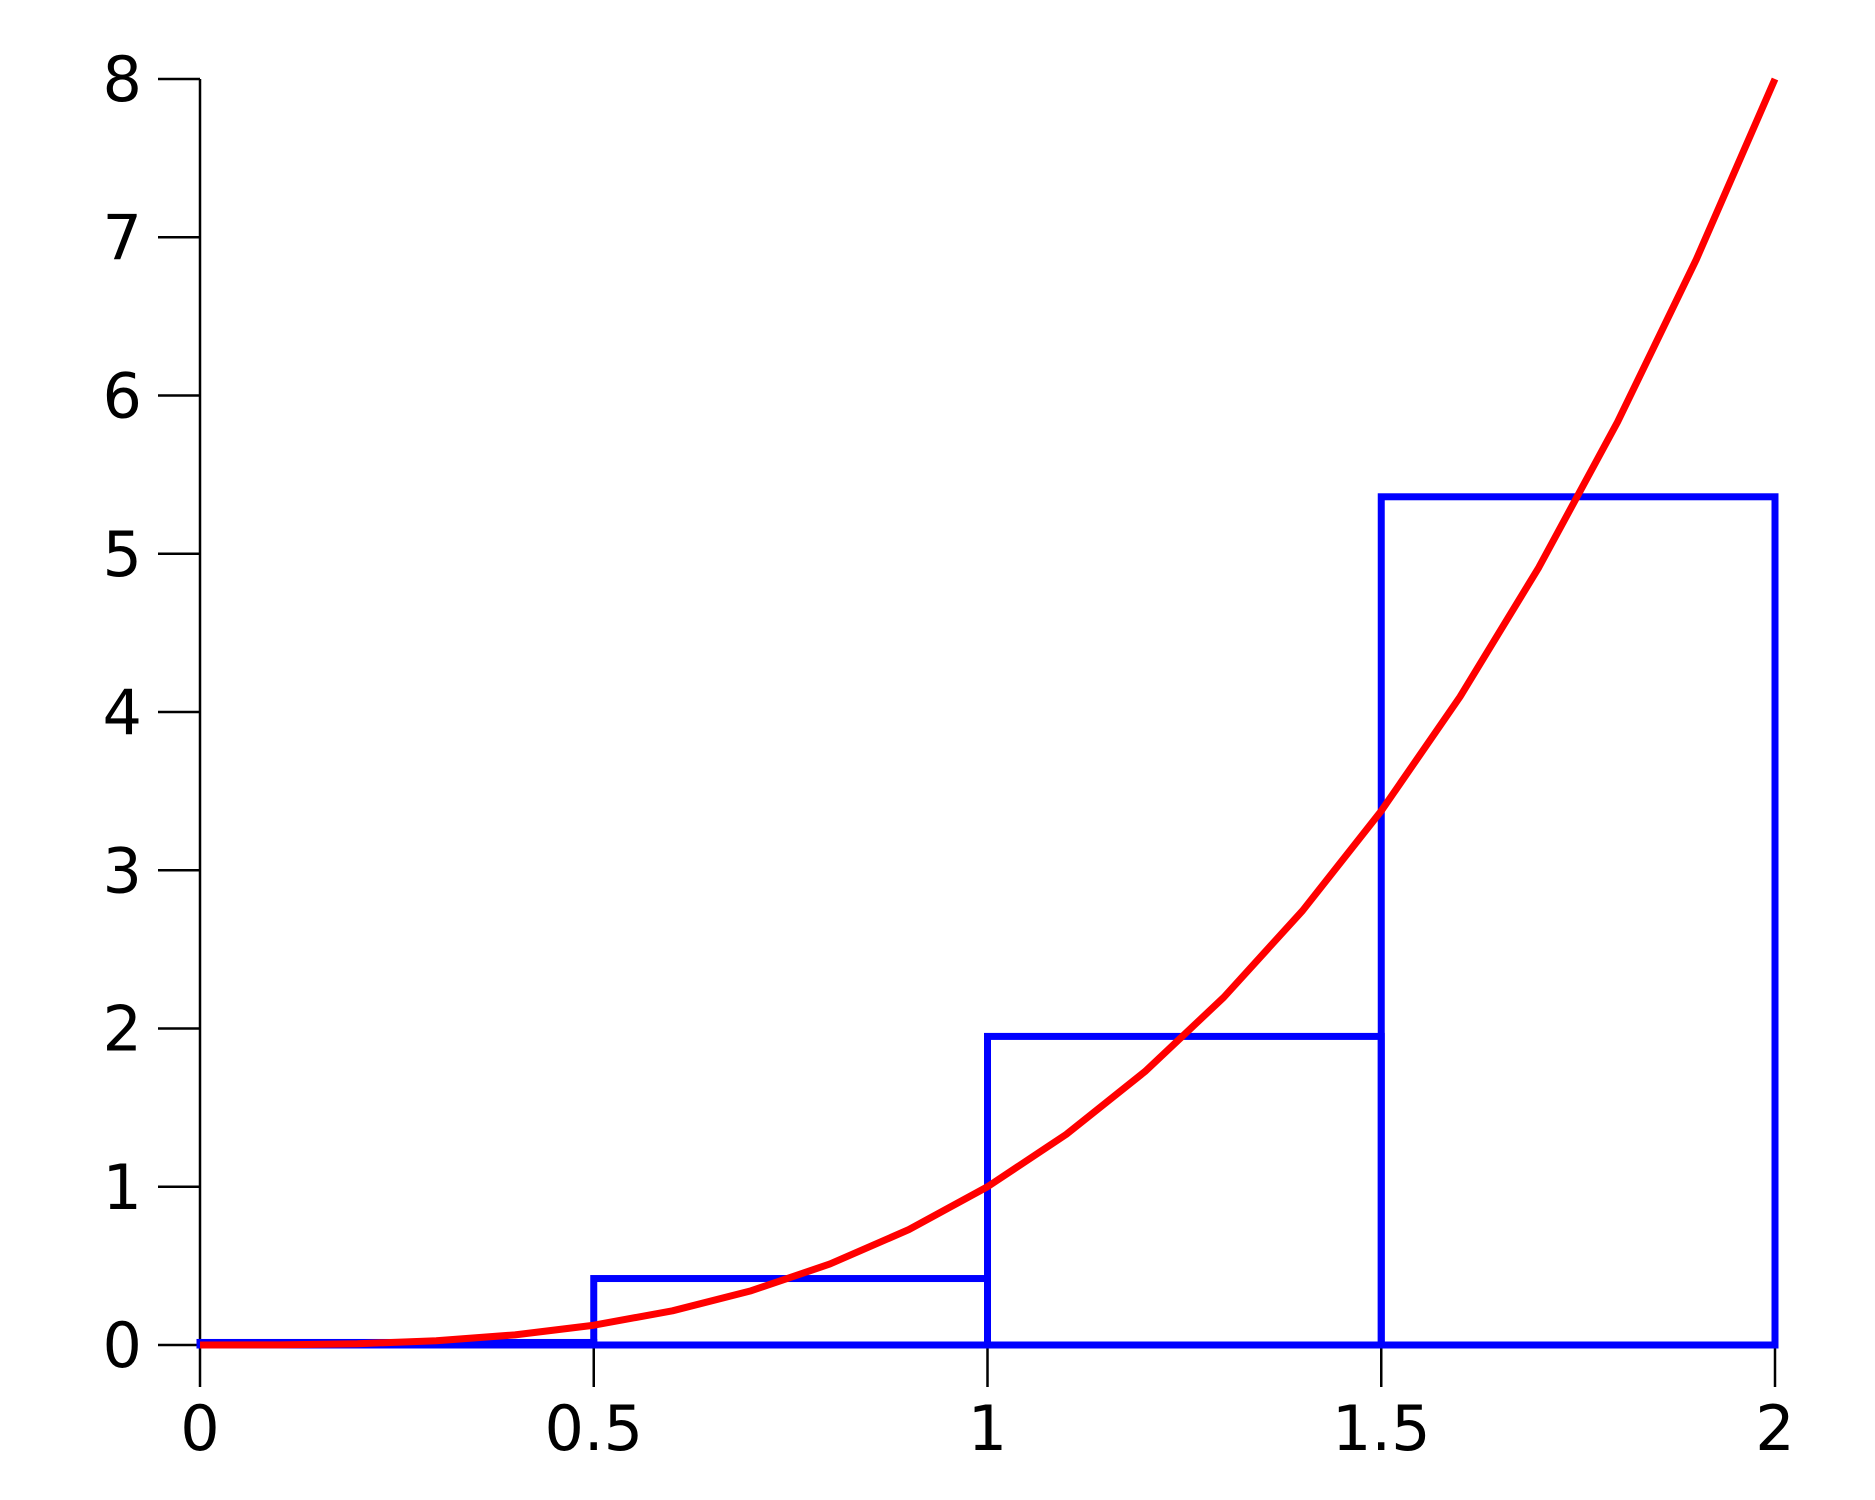 The image size is (1875, 1500). Describe the element at coordinates (1774, 1428) in the screenshot. I see `x-tick-label: 2` at that location.